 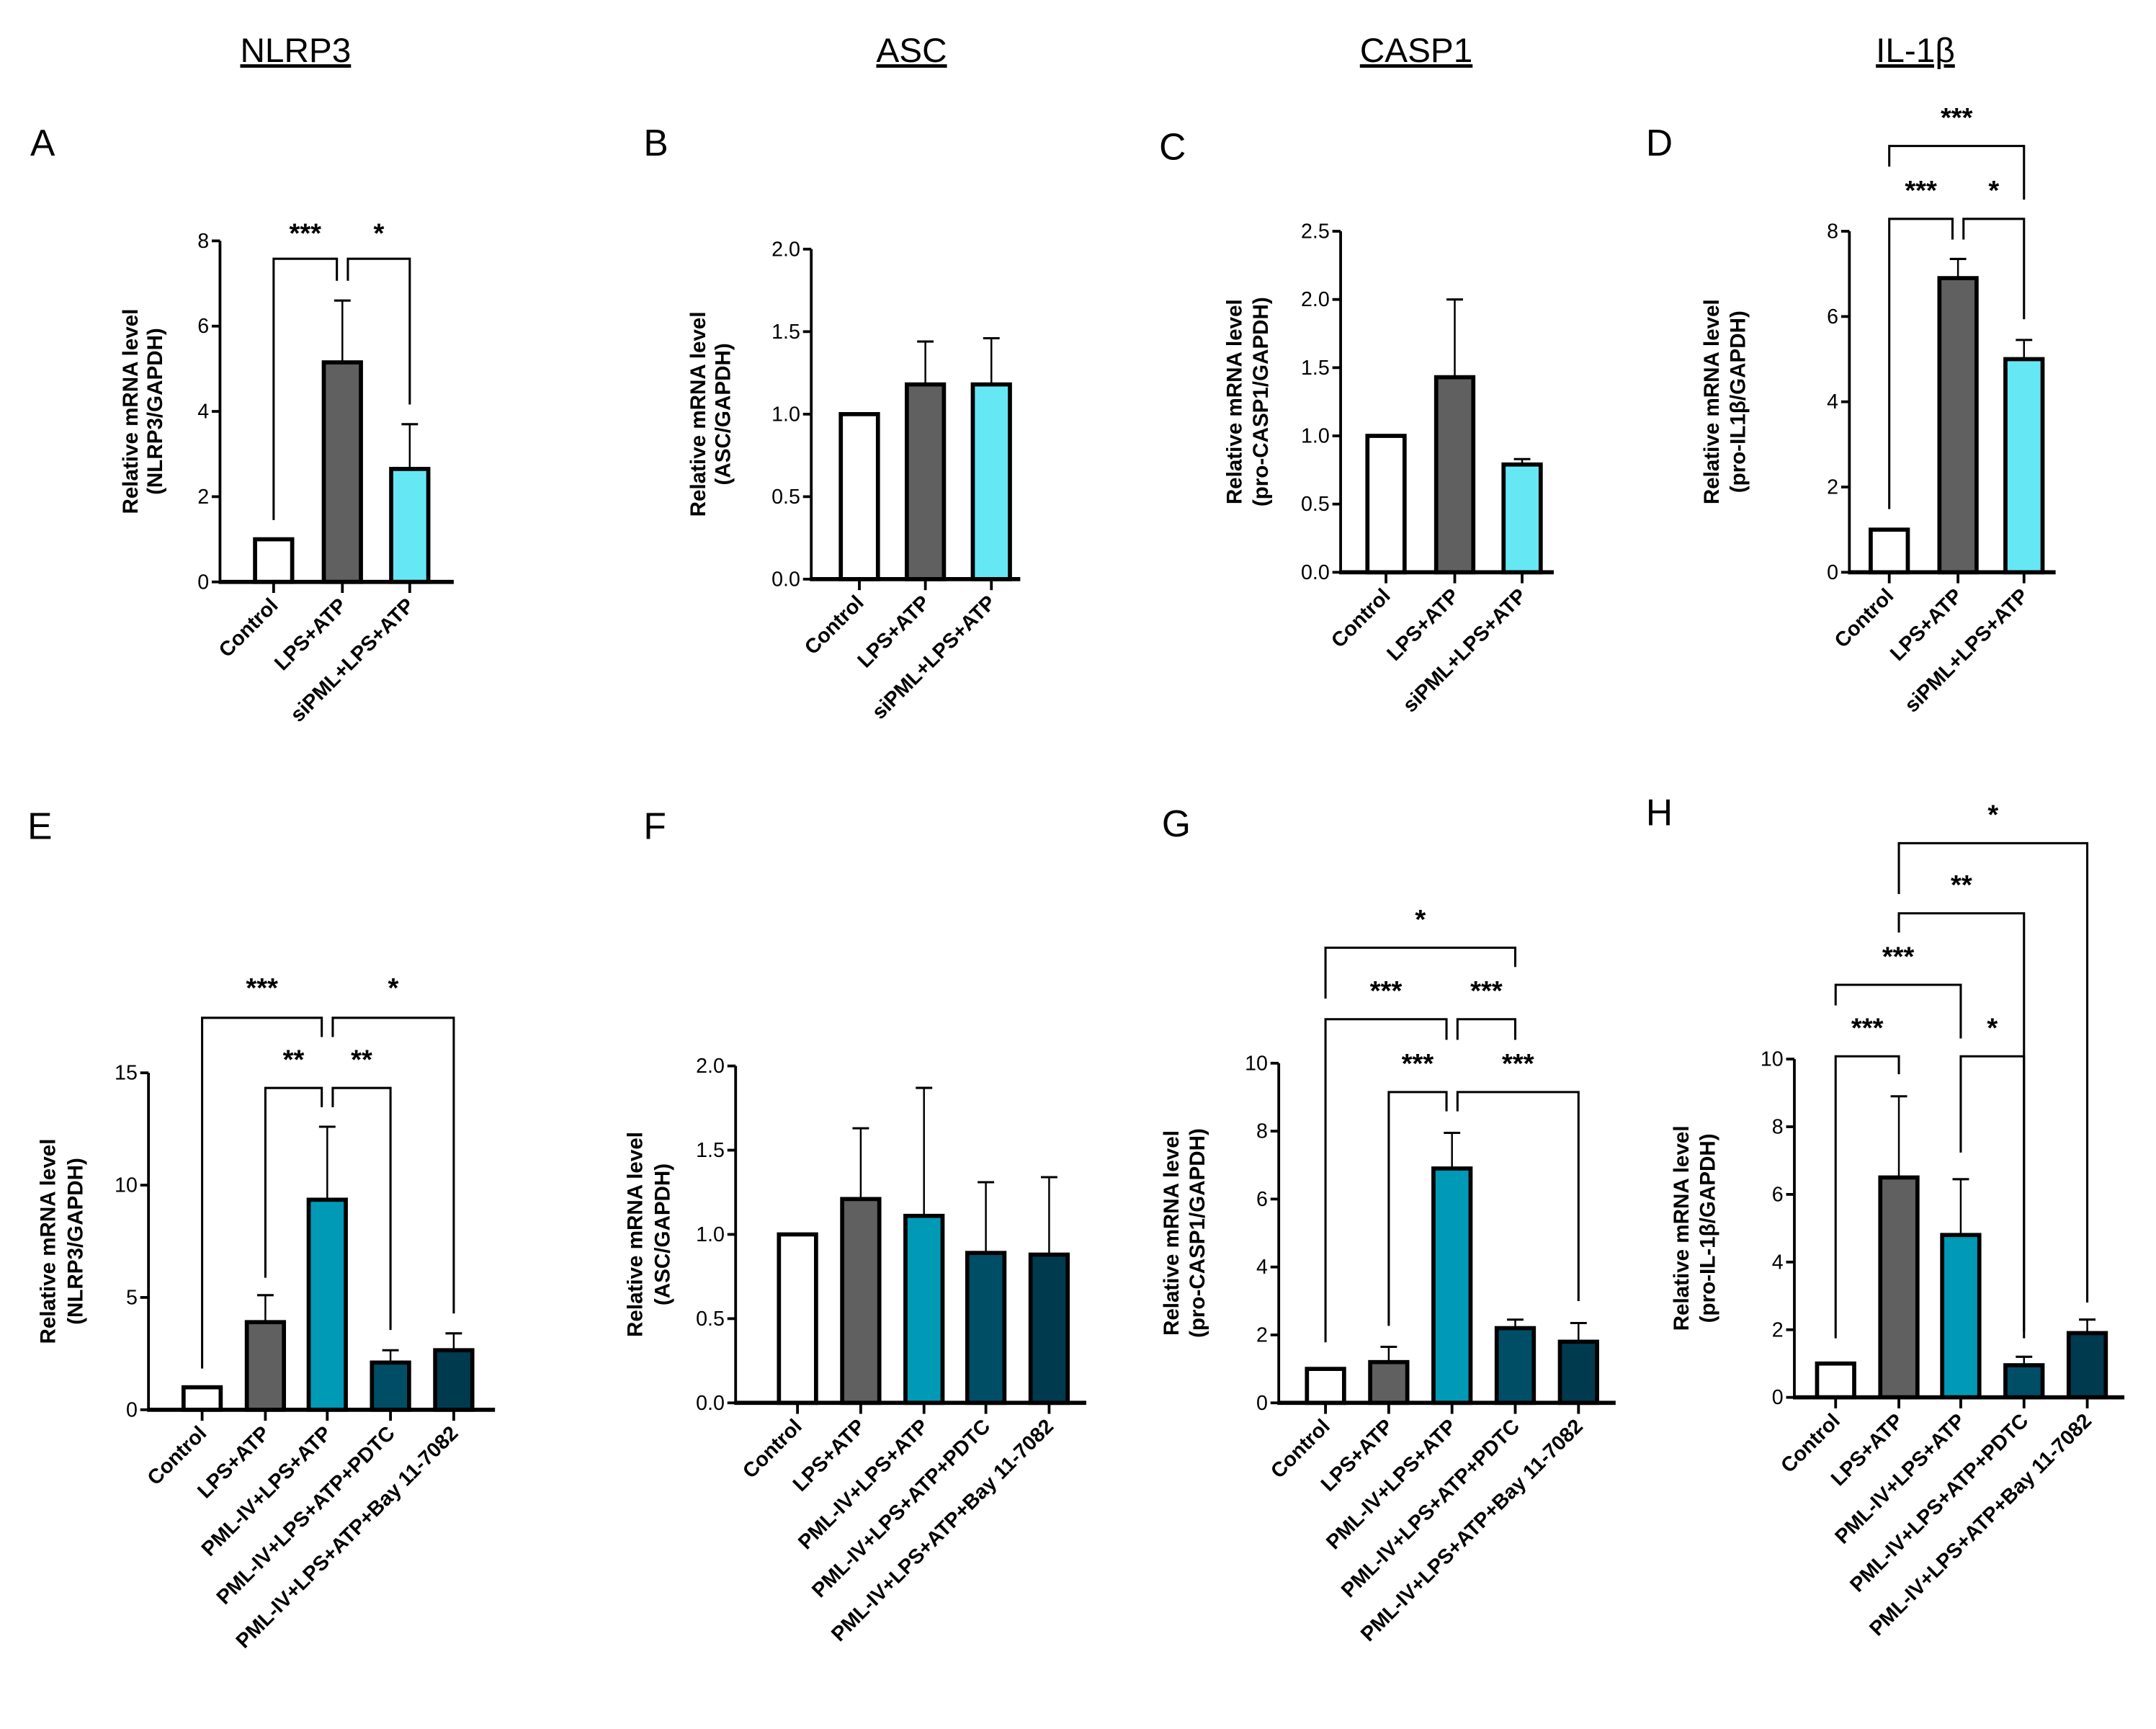 What do you see at coordinates (1256, 1063) in the screenshot?
I see `y-tick-label: 10` at bounding box center [1256, 1063].